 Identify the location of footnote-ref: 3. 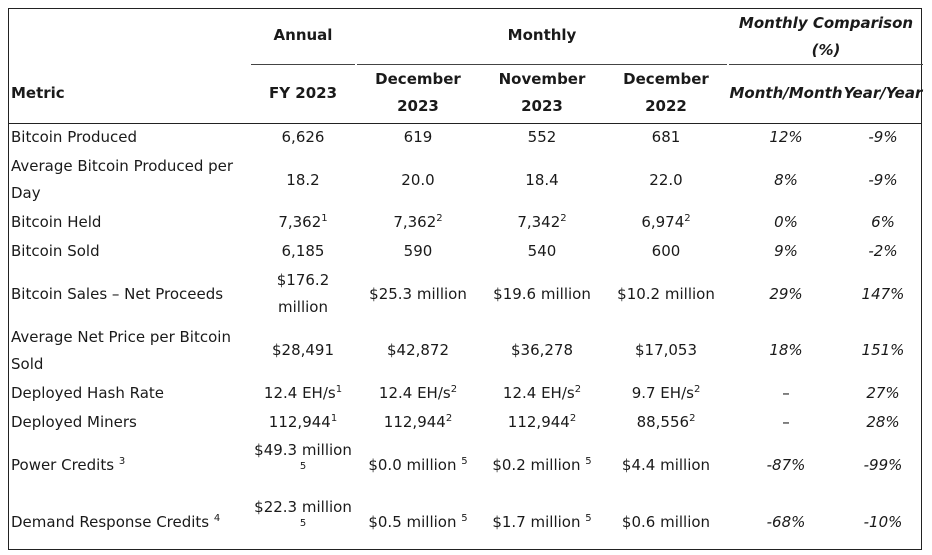
(122, 461).